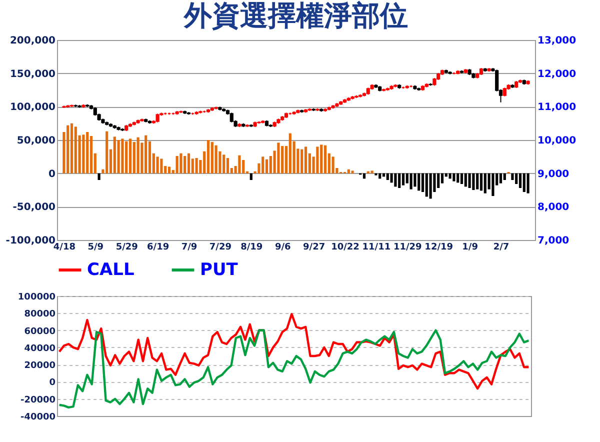 This screenshot has width=600, height=442. I want to click on y-tick-label: 150,000, so click(33, 74).